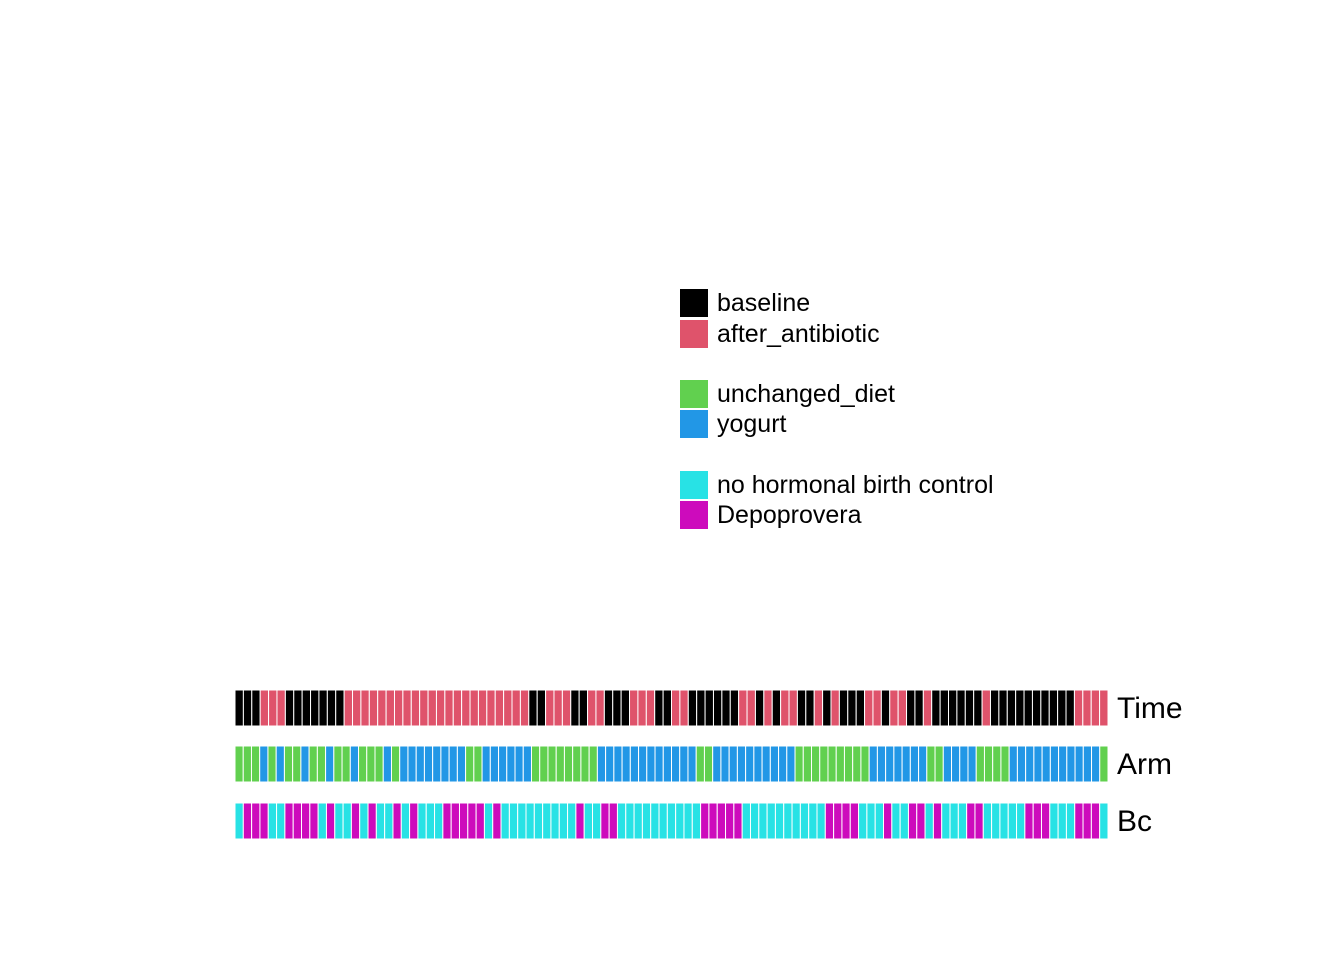 The width and height of the screenshot is (1344, 960). Describe the element at coordinates (764, 303) in the screenshot. I see `legend-label: baseline` at that location.